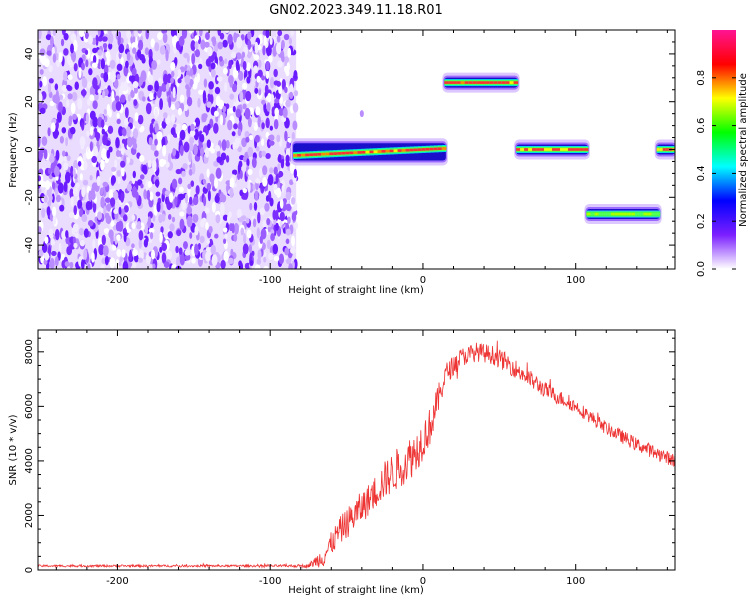 This screenshot has height=604, width=750. I want to click on snr-x-axis-label: Height of straight line (km), so click(356, 590).